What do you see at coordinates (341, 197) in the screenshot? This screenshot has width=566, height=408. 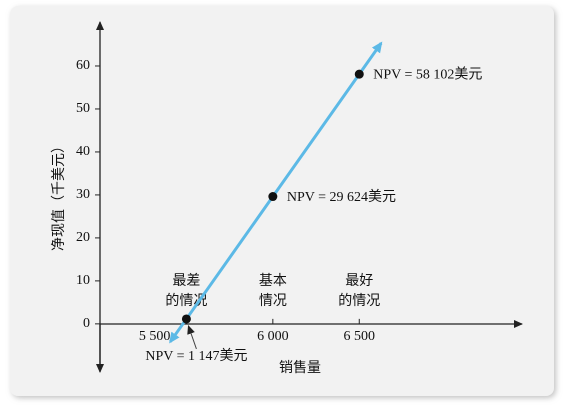 I see `value-label: NPV = 29 624美元` at bounding box center [341, 197].